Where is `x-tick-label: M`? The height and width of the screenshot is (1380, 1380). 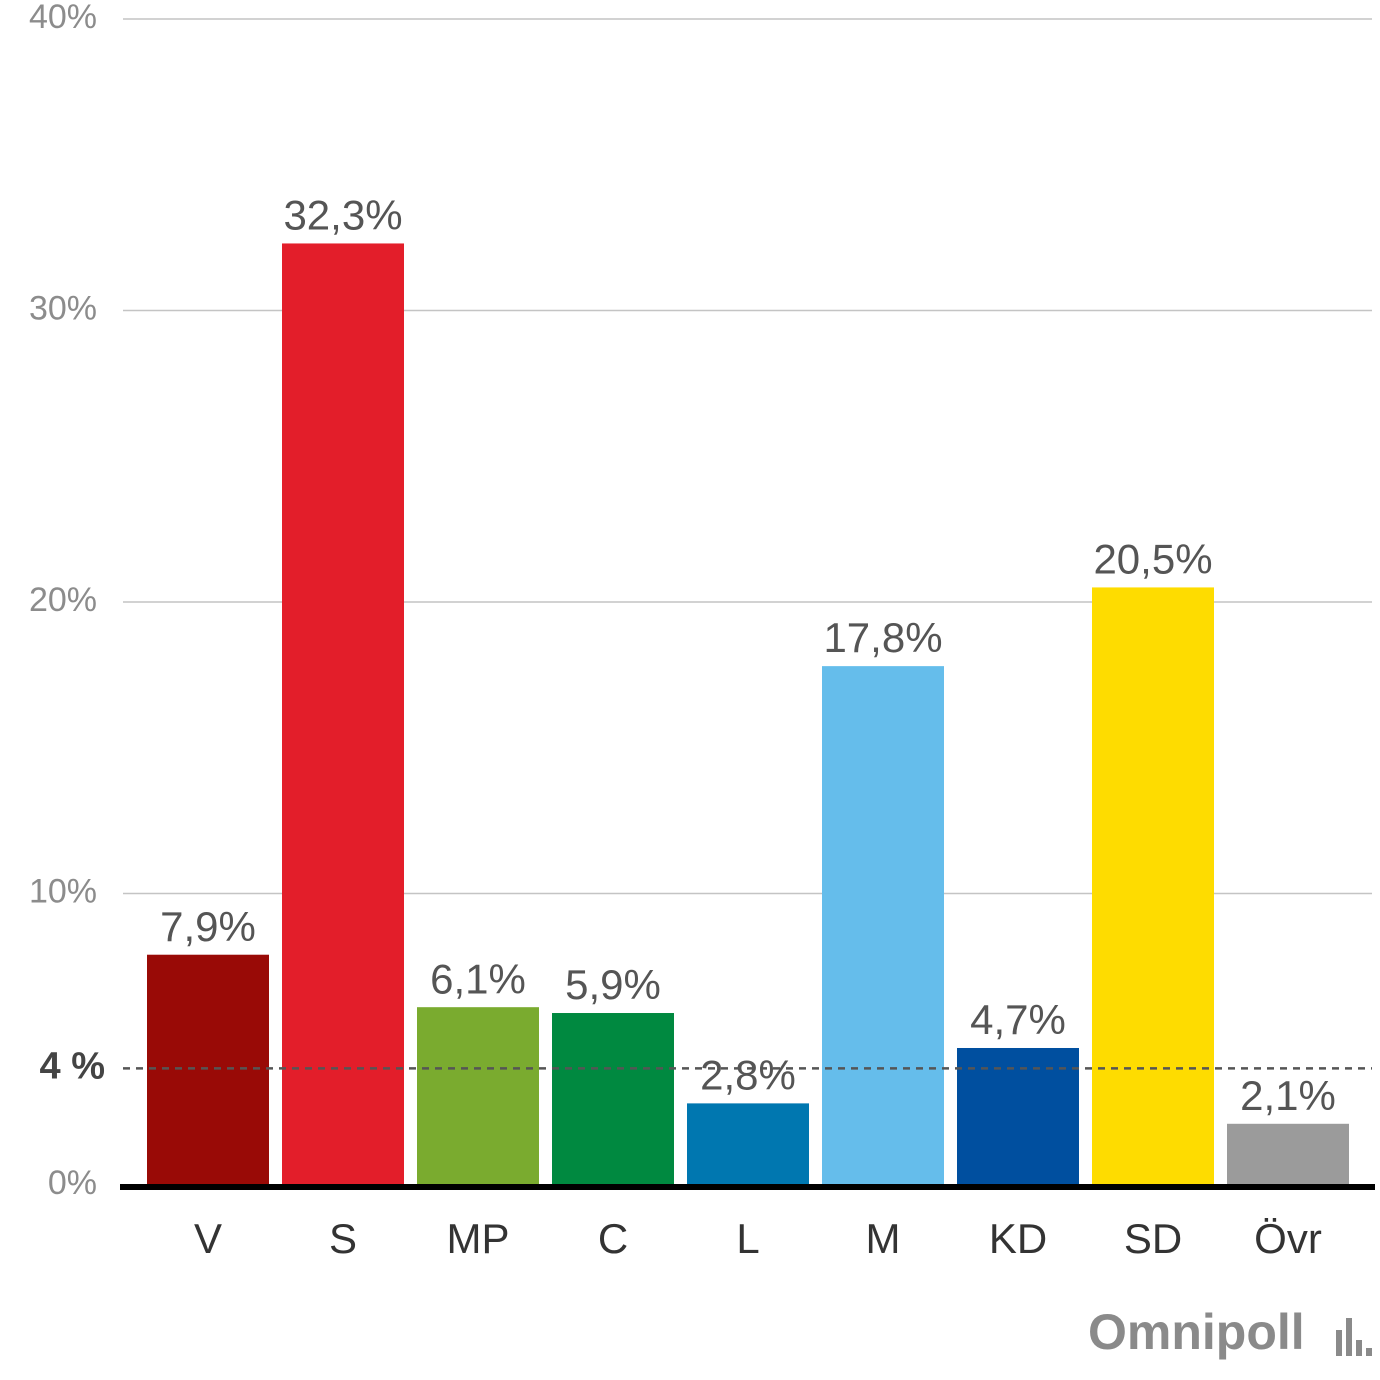 x-tick-label: M is located at coordinates (883, 1238).